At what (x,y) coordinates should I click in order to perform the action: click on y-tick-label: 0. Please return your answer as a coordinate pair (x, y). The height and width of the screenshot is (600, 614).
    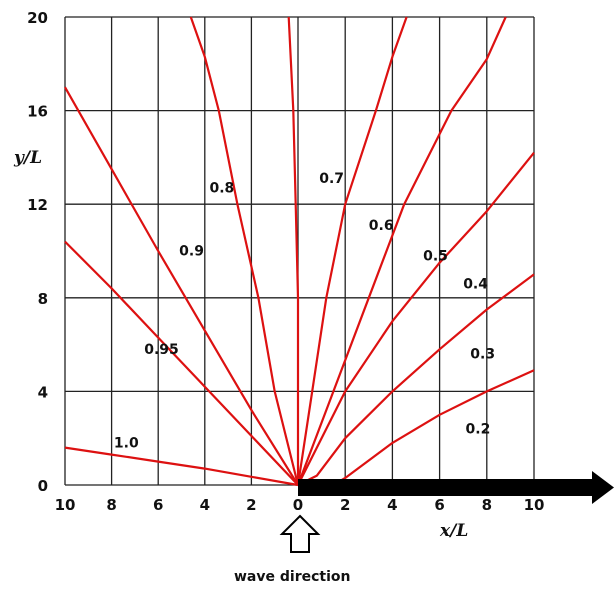
    Looking at the image, I should click on (43, 486).